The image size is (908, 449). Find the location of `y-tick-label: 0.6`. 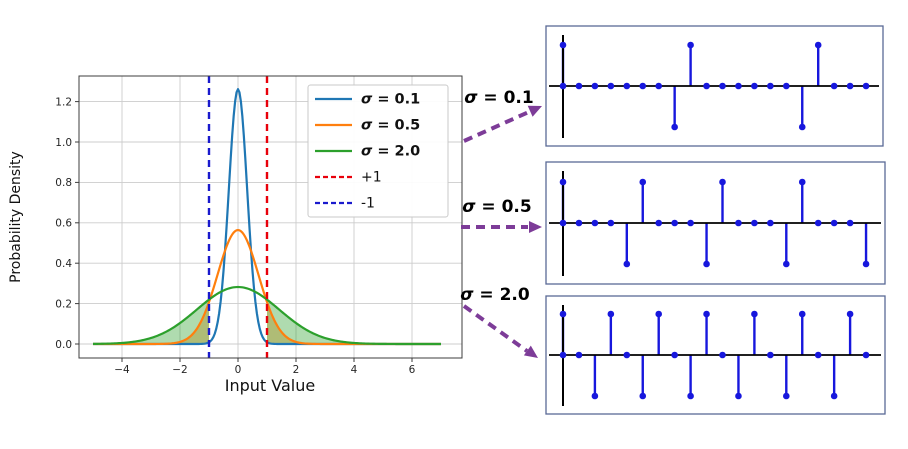

y-tick-label: 0.6 is located at coordinates (63, 224).